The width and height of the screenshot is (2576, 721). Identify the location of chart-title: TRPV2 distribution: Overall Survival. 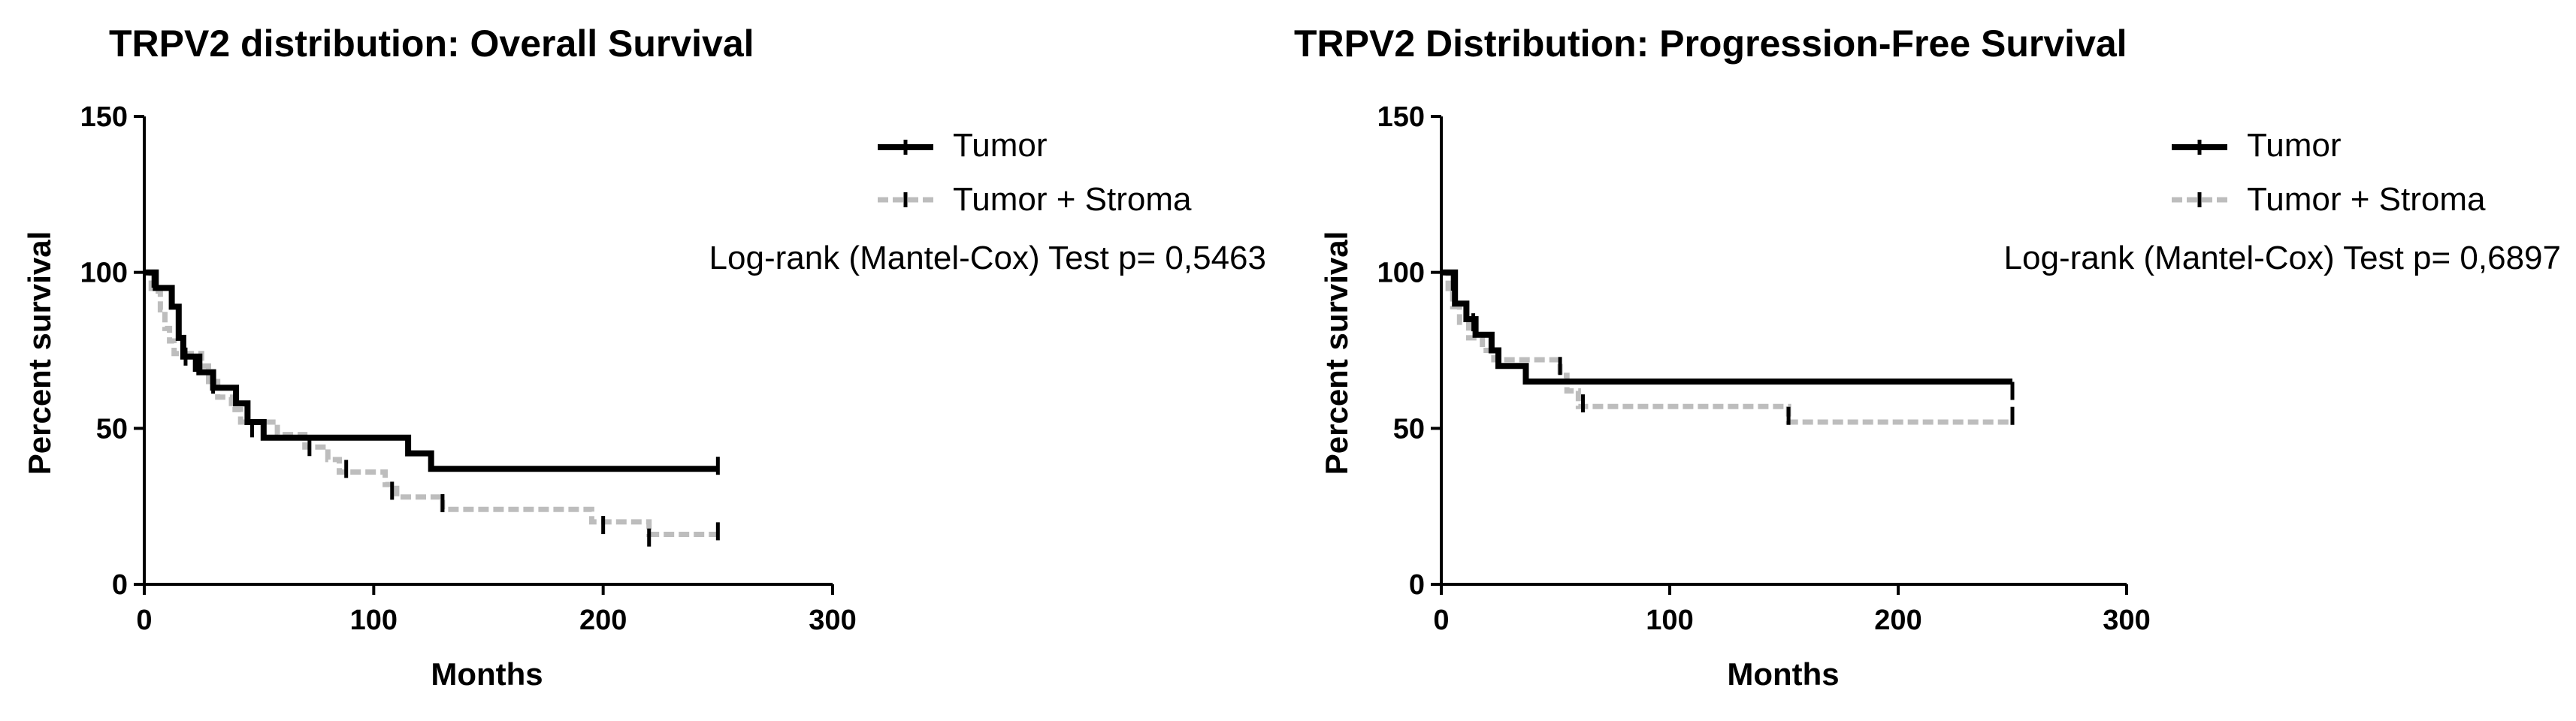
(432, 44).